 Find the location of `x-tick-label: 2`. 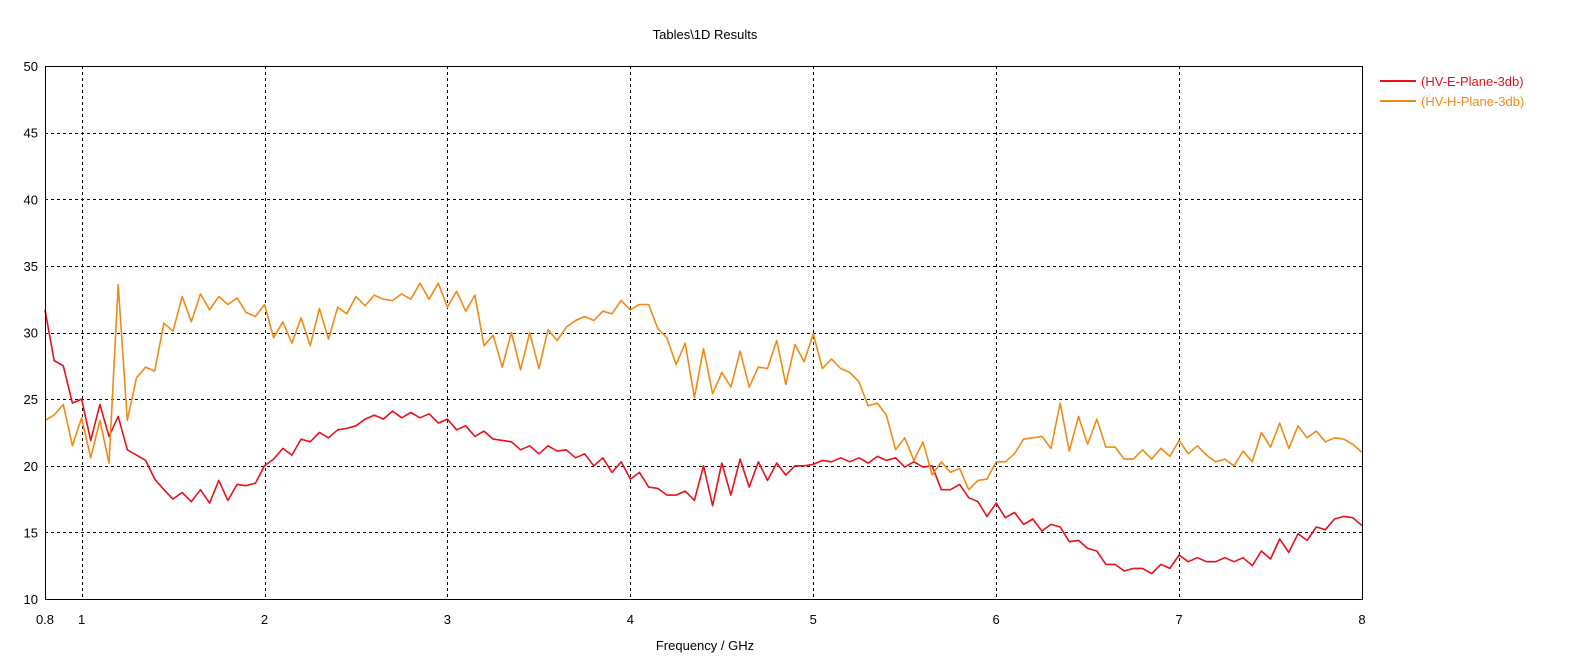

x-tick-label: 2 is located at coordinates (264, 619).